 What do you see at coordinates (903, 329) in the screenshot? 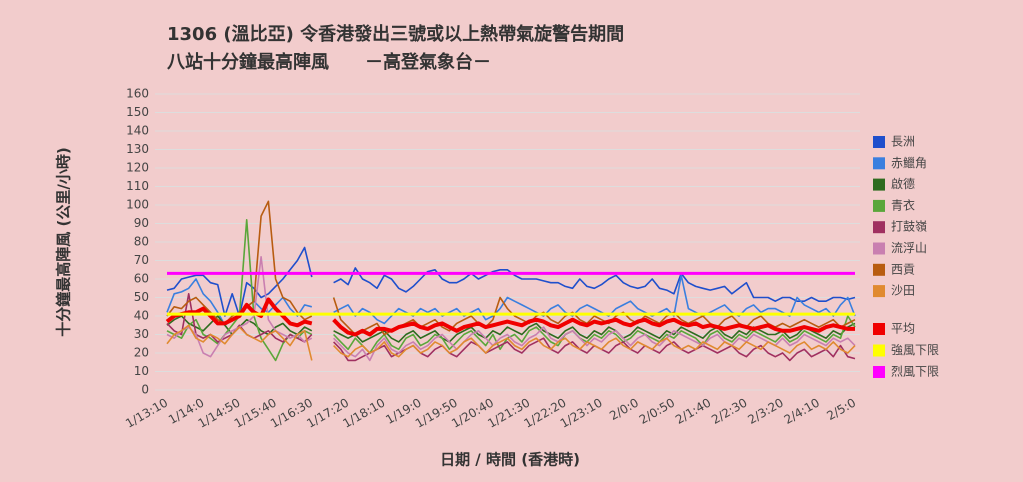
I see `legend-label: 平均` at bounding box center [903, 329].